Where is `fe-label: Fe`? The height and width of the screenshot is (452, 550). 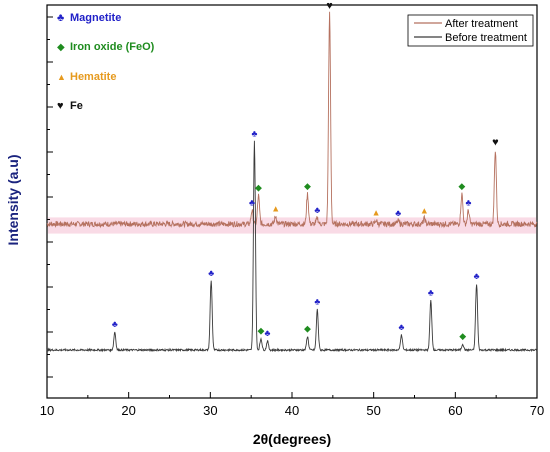
fe-label: Fe is located at coordinates (76, 106).